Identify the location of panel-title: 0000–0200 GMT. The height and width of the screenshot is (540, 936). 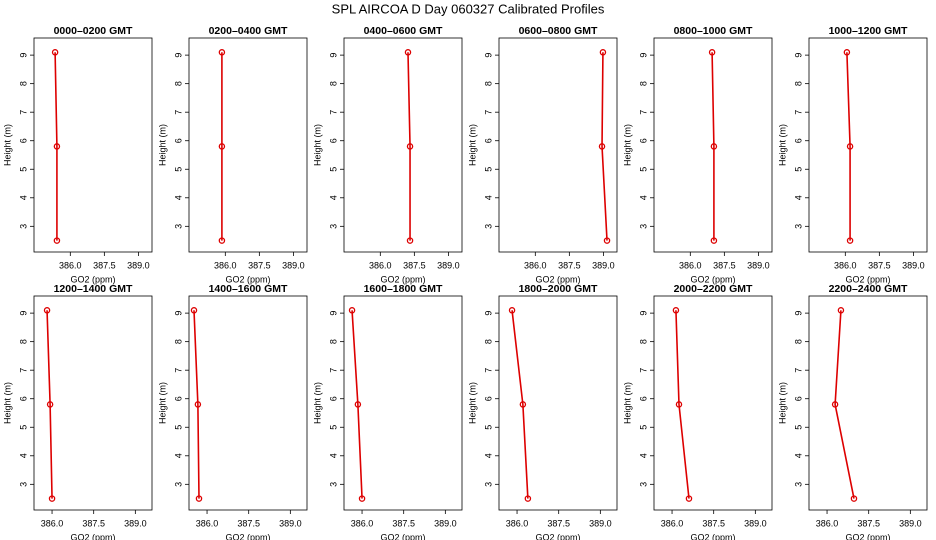
(93, 31).